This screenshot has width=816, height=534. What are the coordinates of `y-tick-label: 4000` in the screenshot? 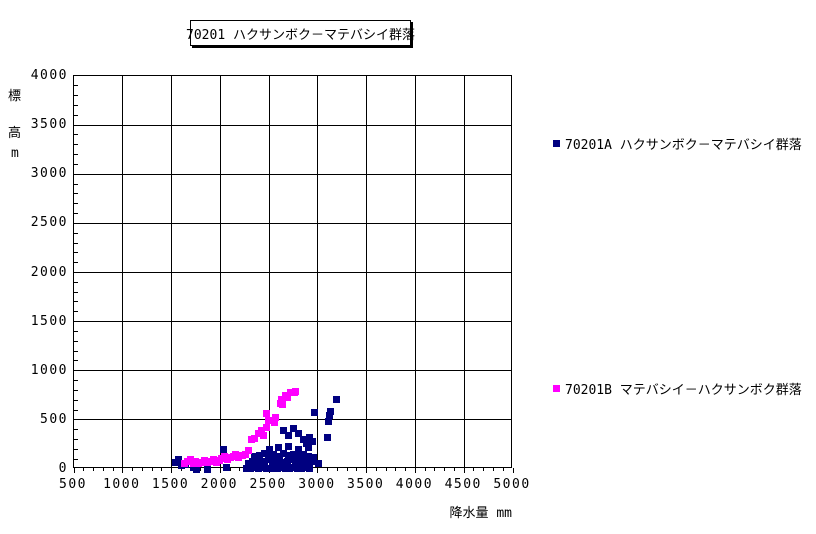 It's located at (49, 75).